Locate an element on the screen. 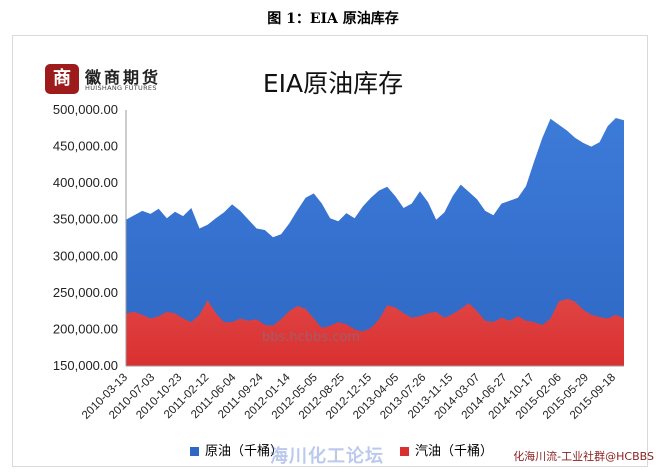  logo-name-cn: 徽商期货 is located at coordinates (123, 77).